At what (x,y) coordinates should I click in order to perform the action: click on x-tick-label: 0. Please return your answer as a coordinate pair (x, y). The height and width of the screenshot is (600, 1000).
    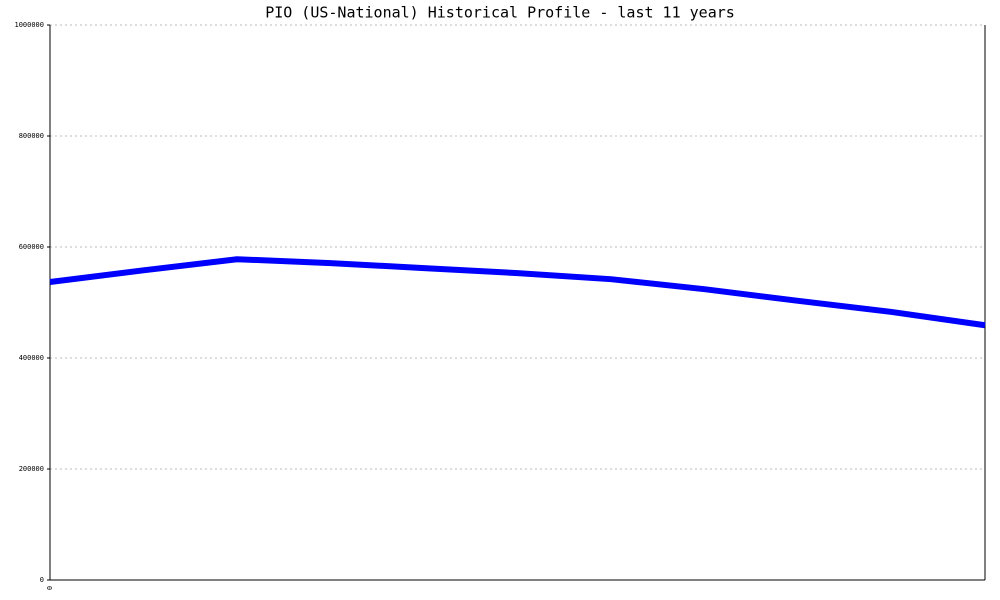
    Looking at the image, I should click on (50, 588).